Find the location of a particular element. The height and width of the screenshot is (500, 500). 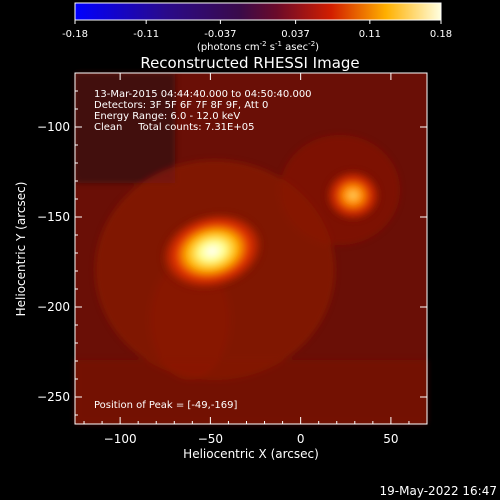

y-axis-label: Heliocentric Y (arcsec) is located at coordinates (21, 249).